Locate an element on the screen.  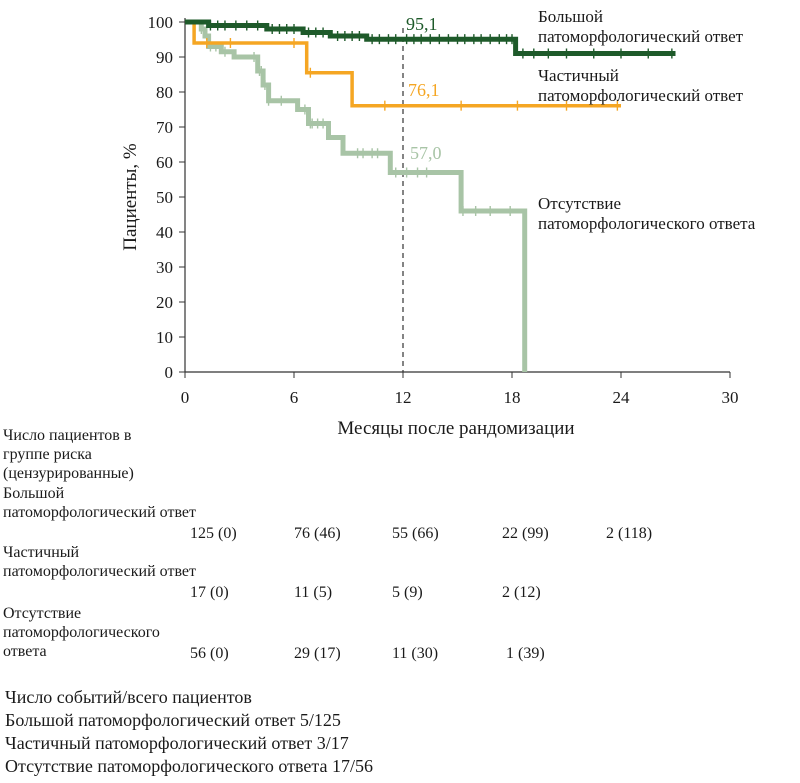
value-label-12-months: 95,1 is located at coordinates (422, 24).